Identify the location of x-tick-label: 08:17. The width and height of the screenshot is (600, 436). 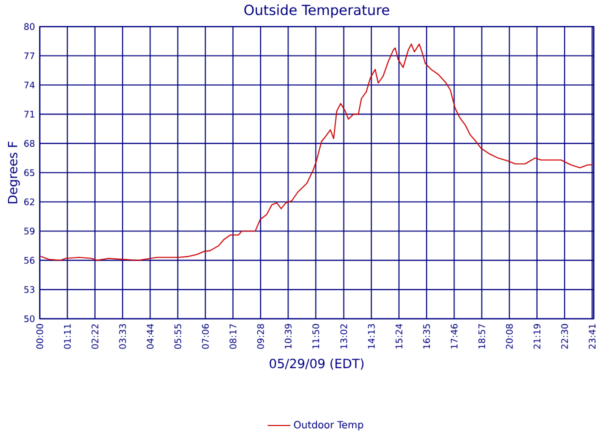
(233, 337).